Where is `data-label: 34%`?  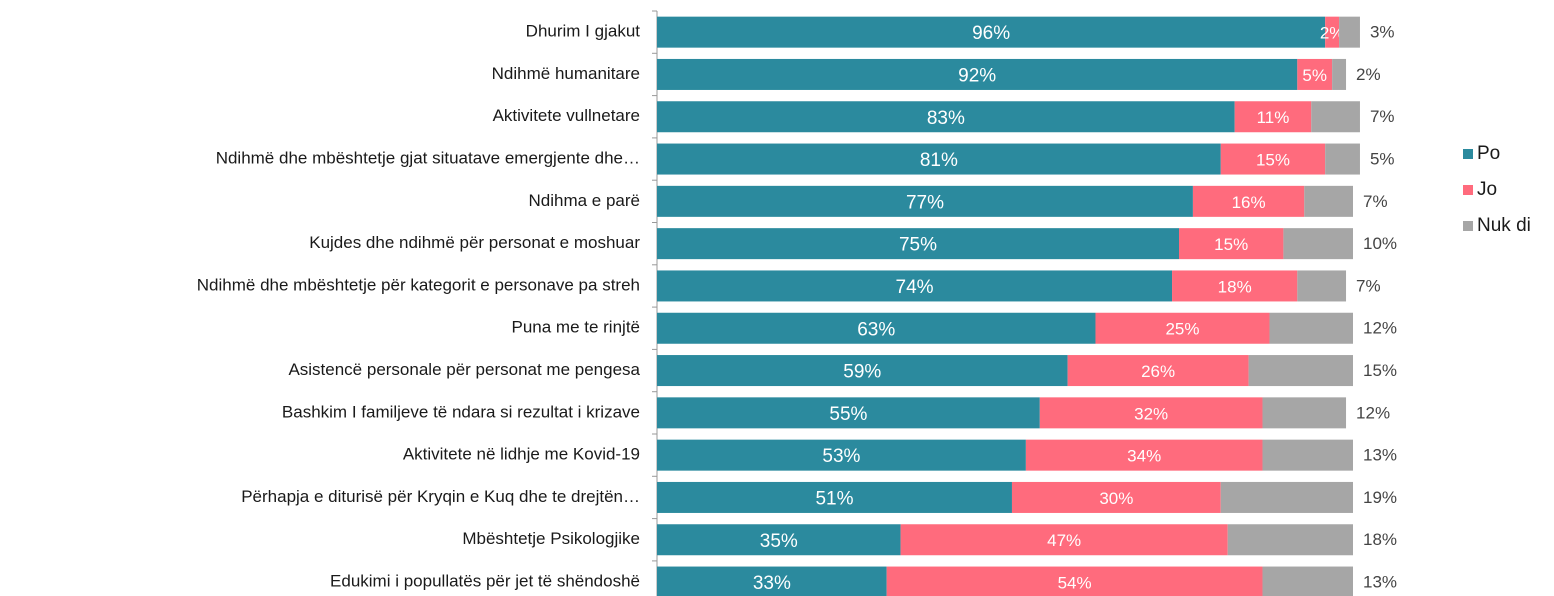 data-label: 34% is located at coordinates (1144, 456).